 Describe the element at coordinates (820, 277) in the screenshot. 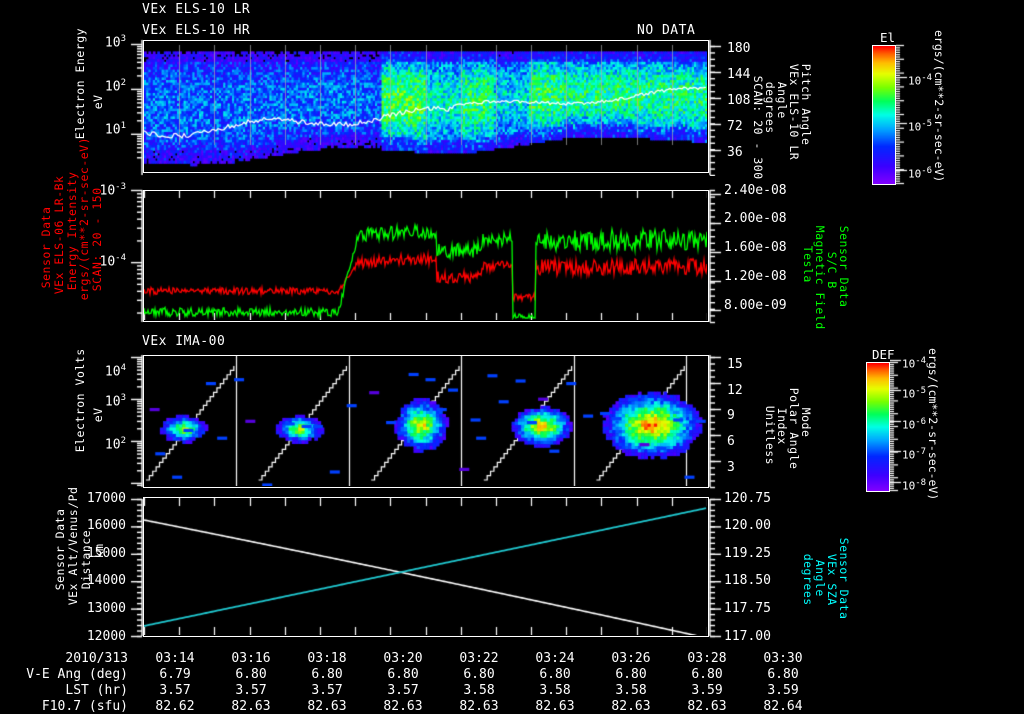

I see `panel2-right-quantity: Magnetic Field` at that location.